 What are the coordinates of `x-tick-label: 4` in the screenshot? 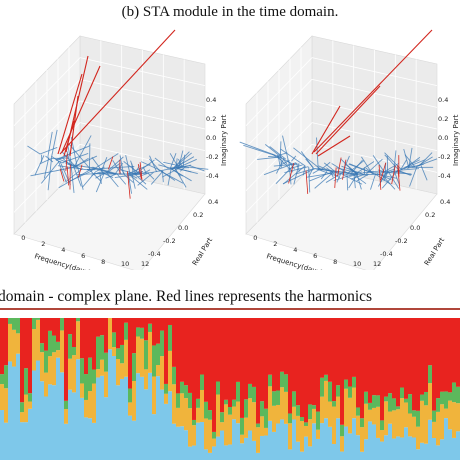 It's located at (63, 250).